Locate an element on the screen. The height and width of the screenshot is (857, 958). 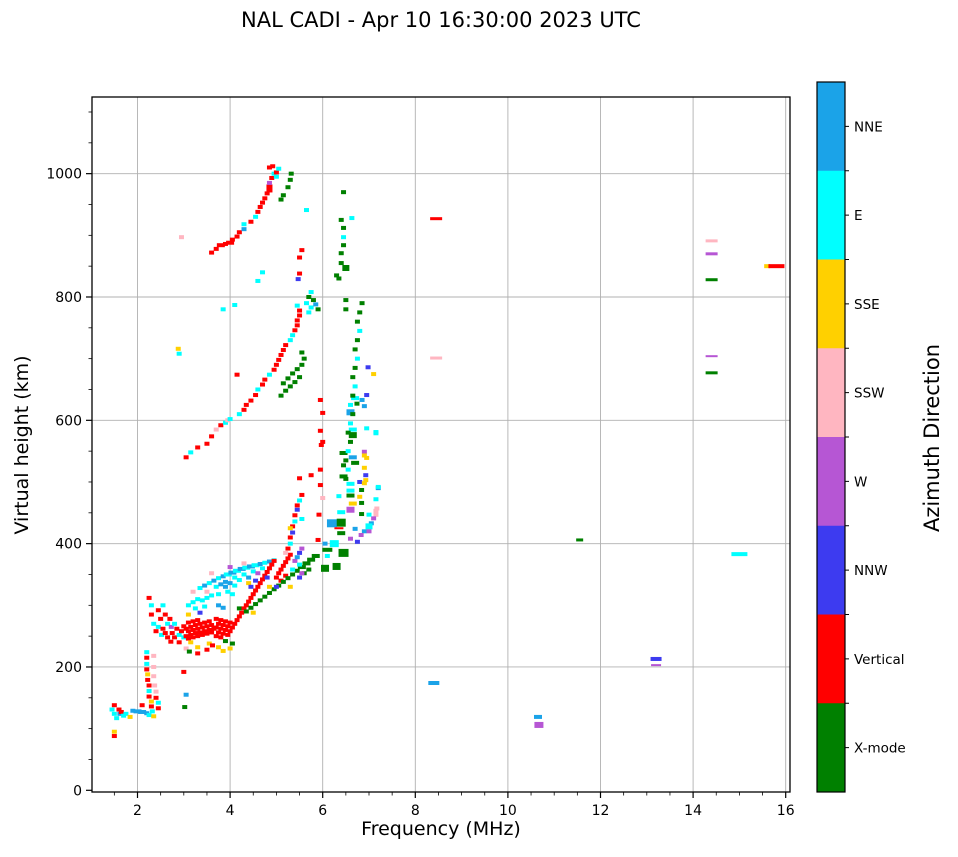
plot-title: NAL CADI - Apr 10 16:30:00 2023 UTC is located at coordinates (441, 20).